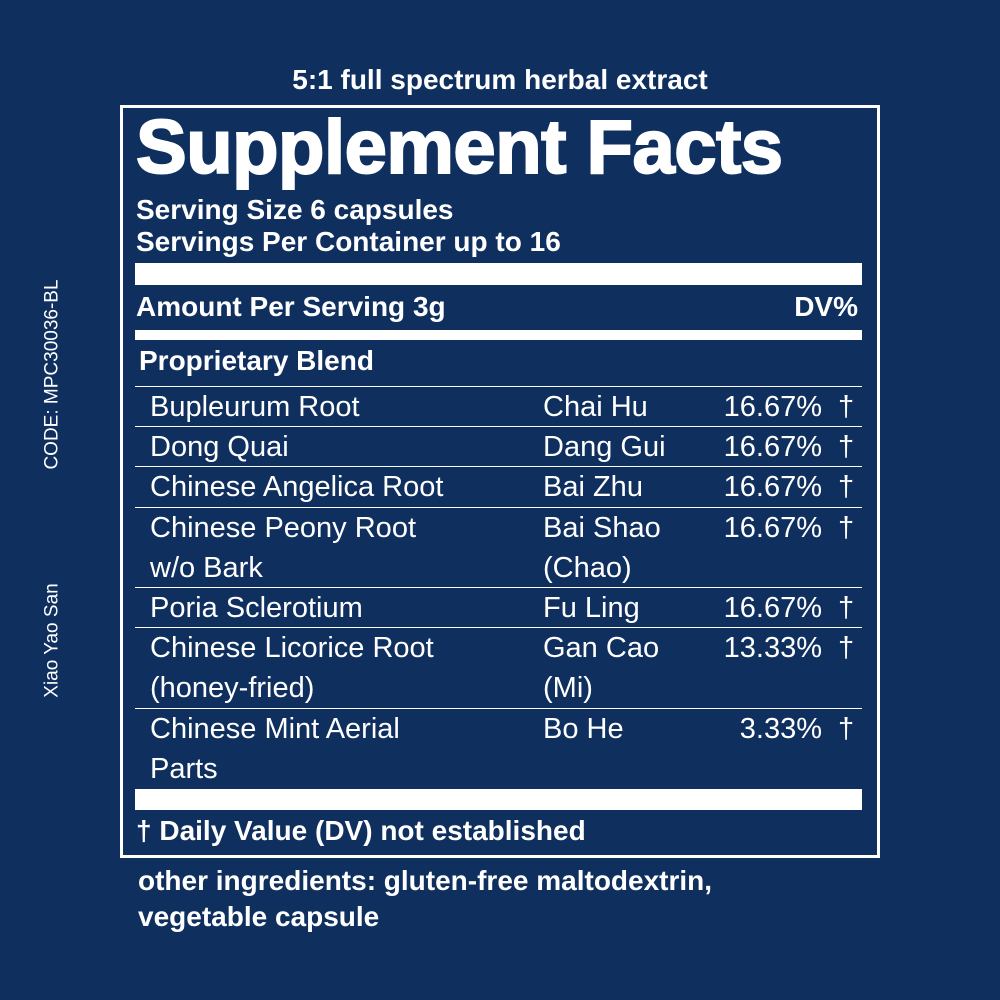  Describe the element at coordinates (595, 407) in the screenshot. I see `pinyin-name: Chai Hu` at that location.